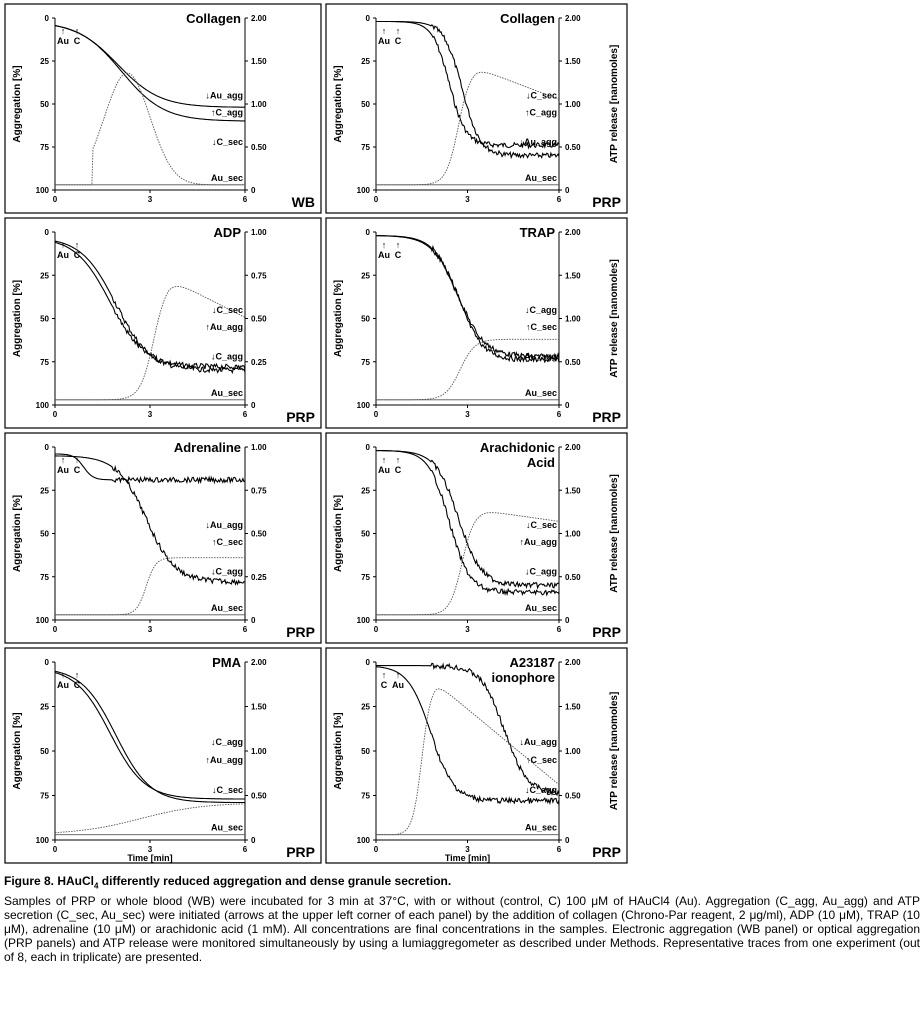 The height and width of the screenshot is (1036, 924). What do you see at coordinates (467, 858) in the screenshot?
I see `x-axis-title: Time [min]` at bounding box center [467, 858].